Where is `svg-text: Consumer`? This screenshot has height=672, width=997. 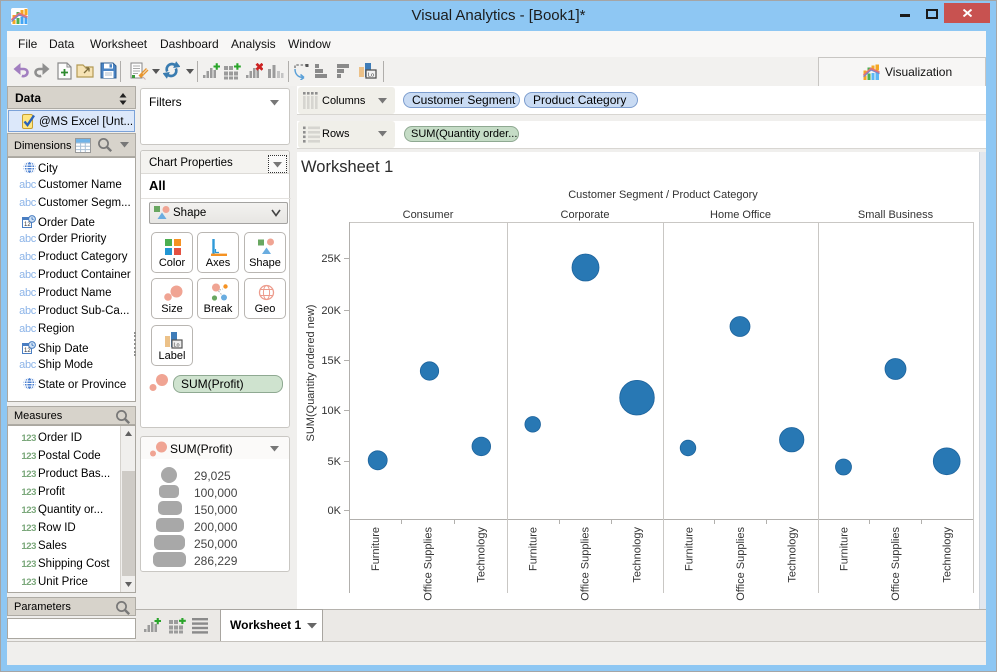
svg-text: Consumer is located at coordinates (428, 215).